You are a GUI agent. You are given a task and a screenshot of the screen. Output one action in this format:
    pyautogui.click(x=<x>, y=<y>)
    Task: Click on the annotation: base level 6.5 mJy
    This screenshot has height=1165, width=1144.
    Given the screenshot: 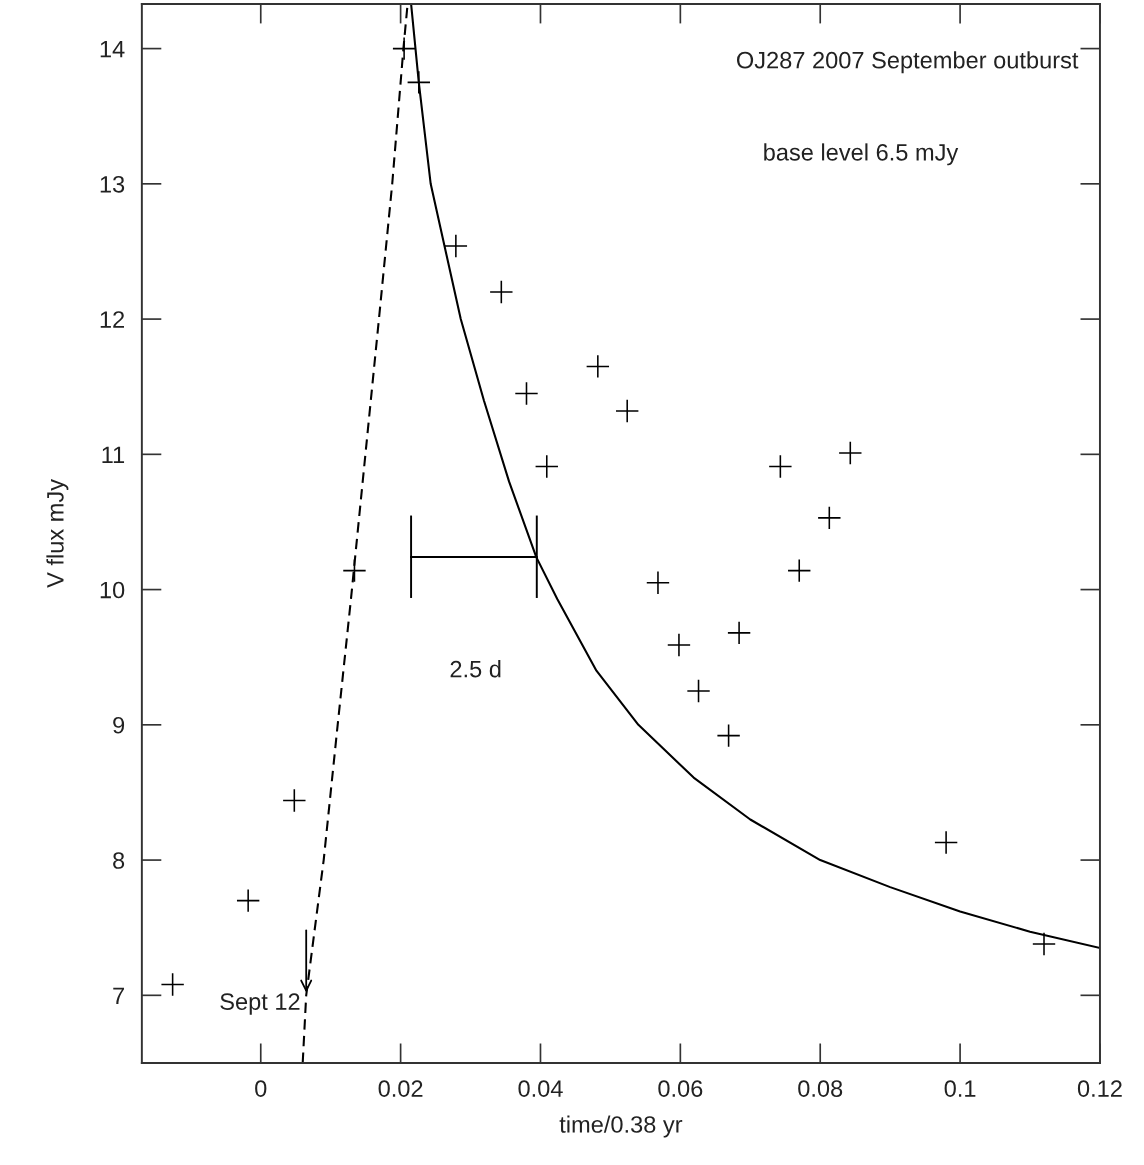 What is the action you would take?
    pyautogui.click(x=861, y=154)
    